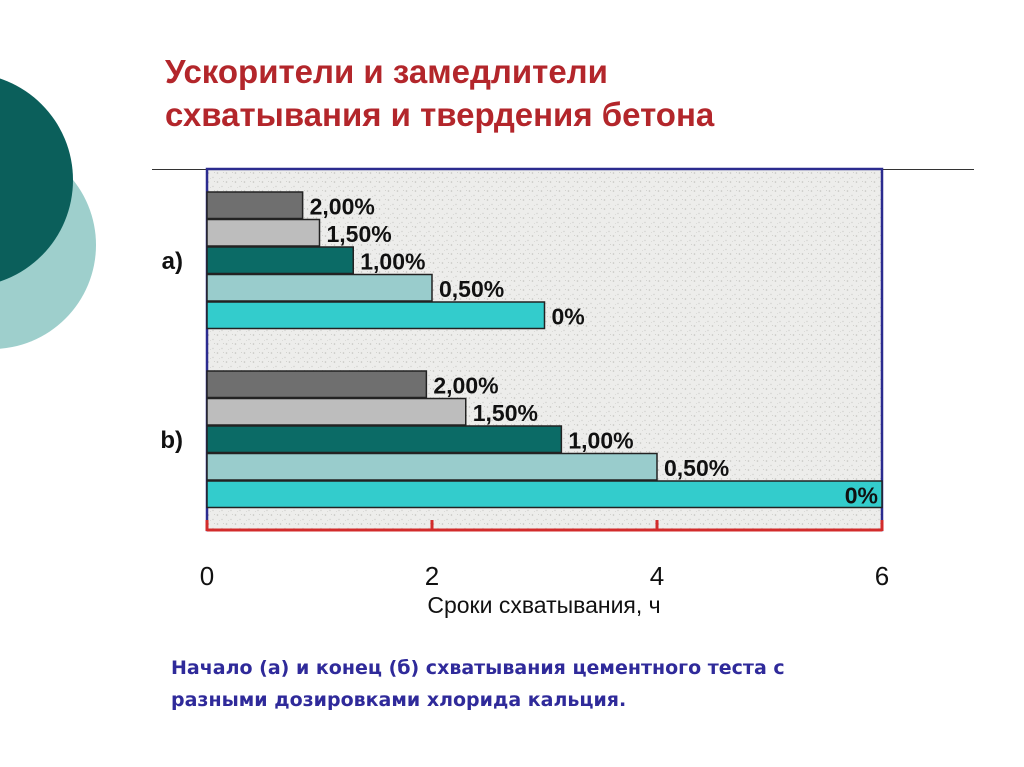 The width and height of the screenshot is (1024, 767). Describe the element at coordinates (36, 180) in the screenshot. I see `dark-teal-circle` at that location.